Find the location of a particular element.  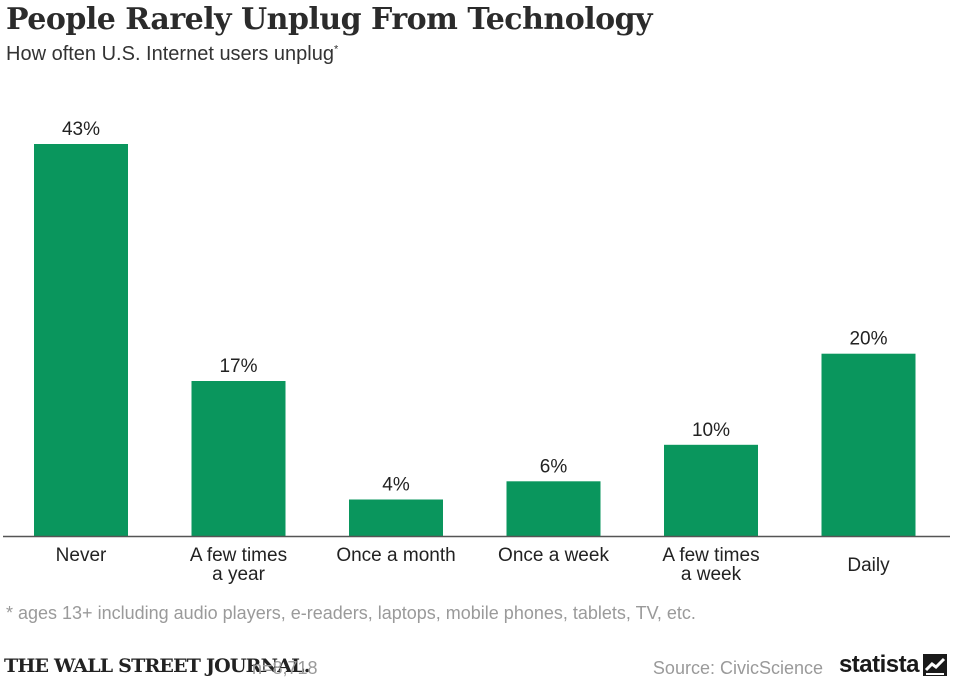

data-label: 10% is located at coordinates (711, 430).